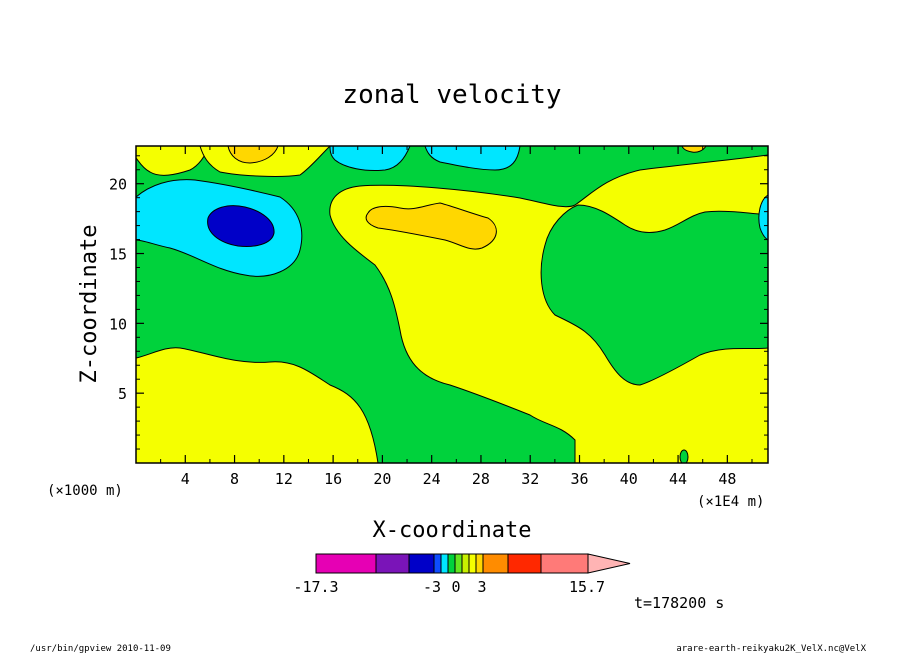 Image resolution: width=904 pixels, height=658 pixels. I want to click on x-unit-right: (×1E4 m), so click(730, 502).